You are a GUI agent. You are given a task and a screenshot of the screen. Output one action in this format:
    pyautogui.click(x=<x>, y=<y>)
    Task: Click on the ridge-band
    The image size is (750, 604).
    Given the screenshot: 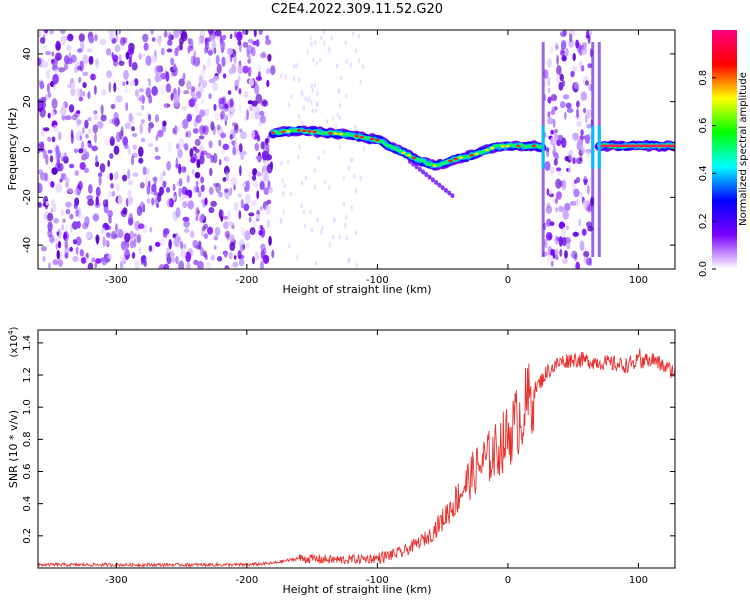 What is the action you would take?
    pyautogui.click(x=407, y=148)
    